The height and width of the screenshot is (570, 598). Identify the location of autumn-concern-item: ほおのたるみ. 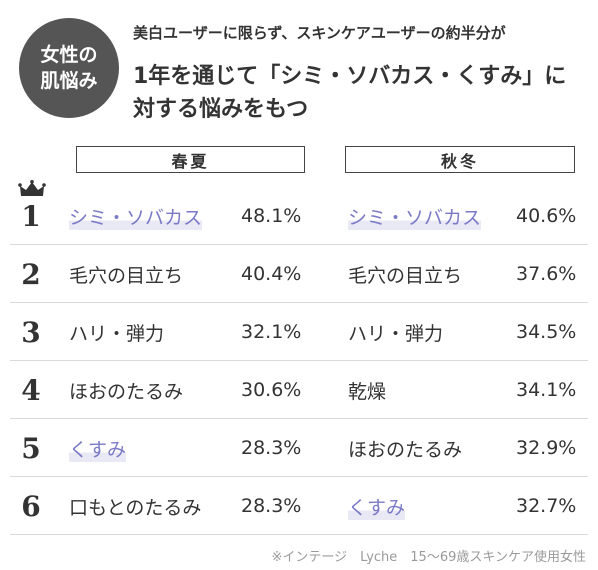
(405, 448).